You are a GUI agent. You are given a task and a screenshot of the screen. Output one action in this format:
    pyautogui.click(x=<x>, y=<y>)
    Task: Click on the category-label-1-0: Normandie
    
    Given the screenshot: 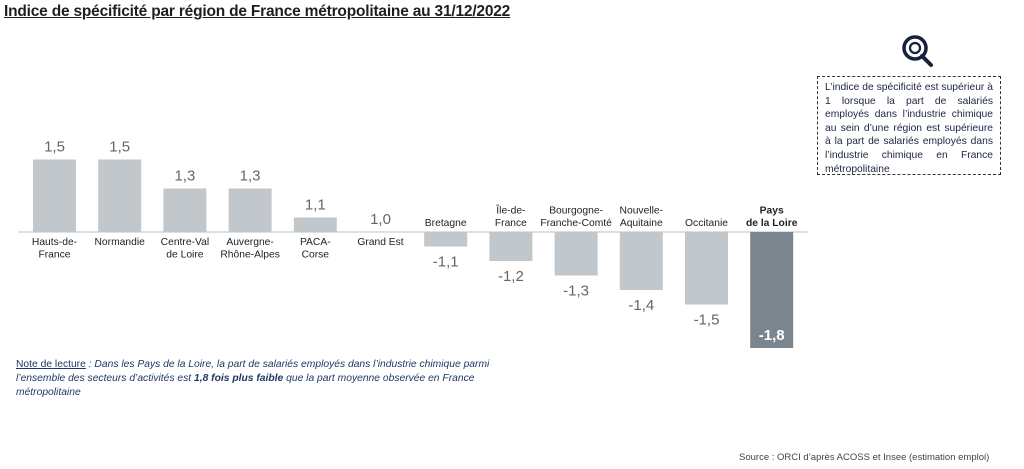 What is the action you would take?
    pyautogui.click(x=120, y=242)
    